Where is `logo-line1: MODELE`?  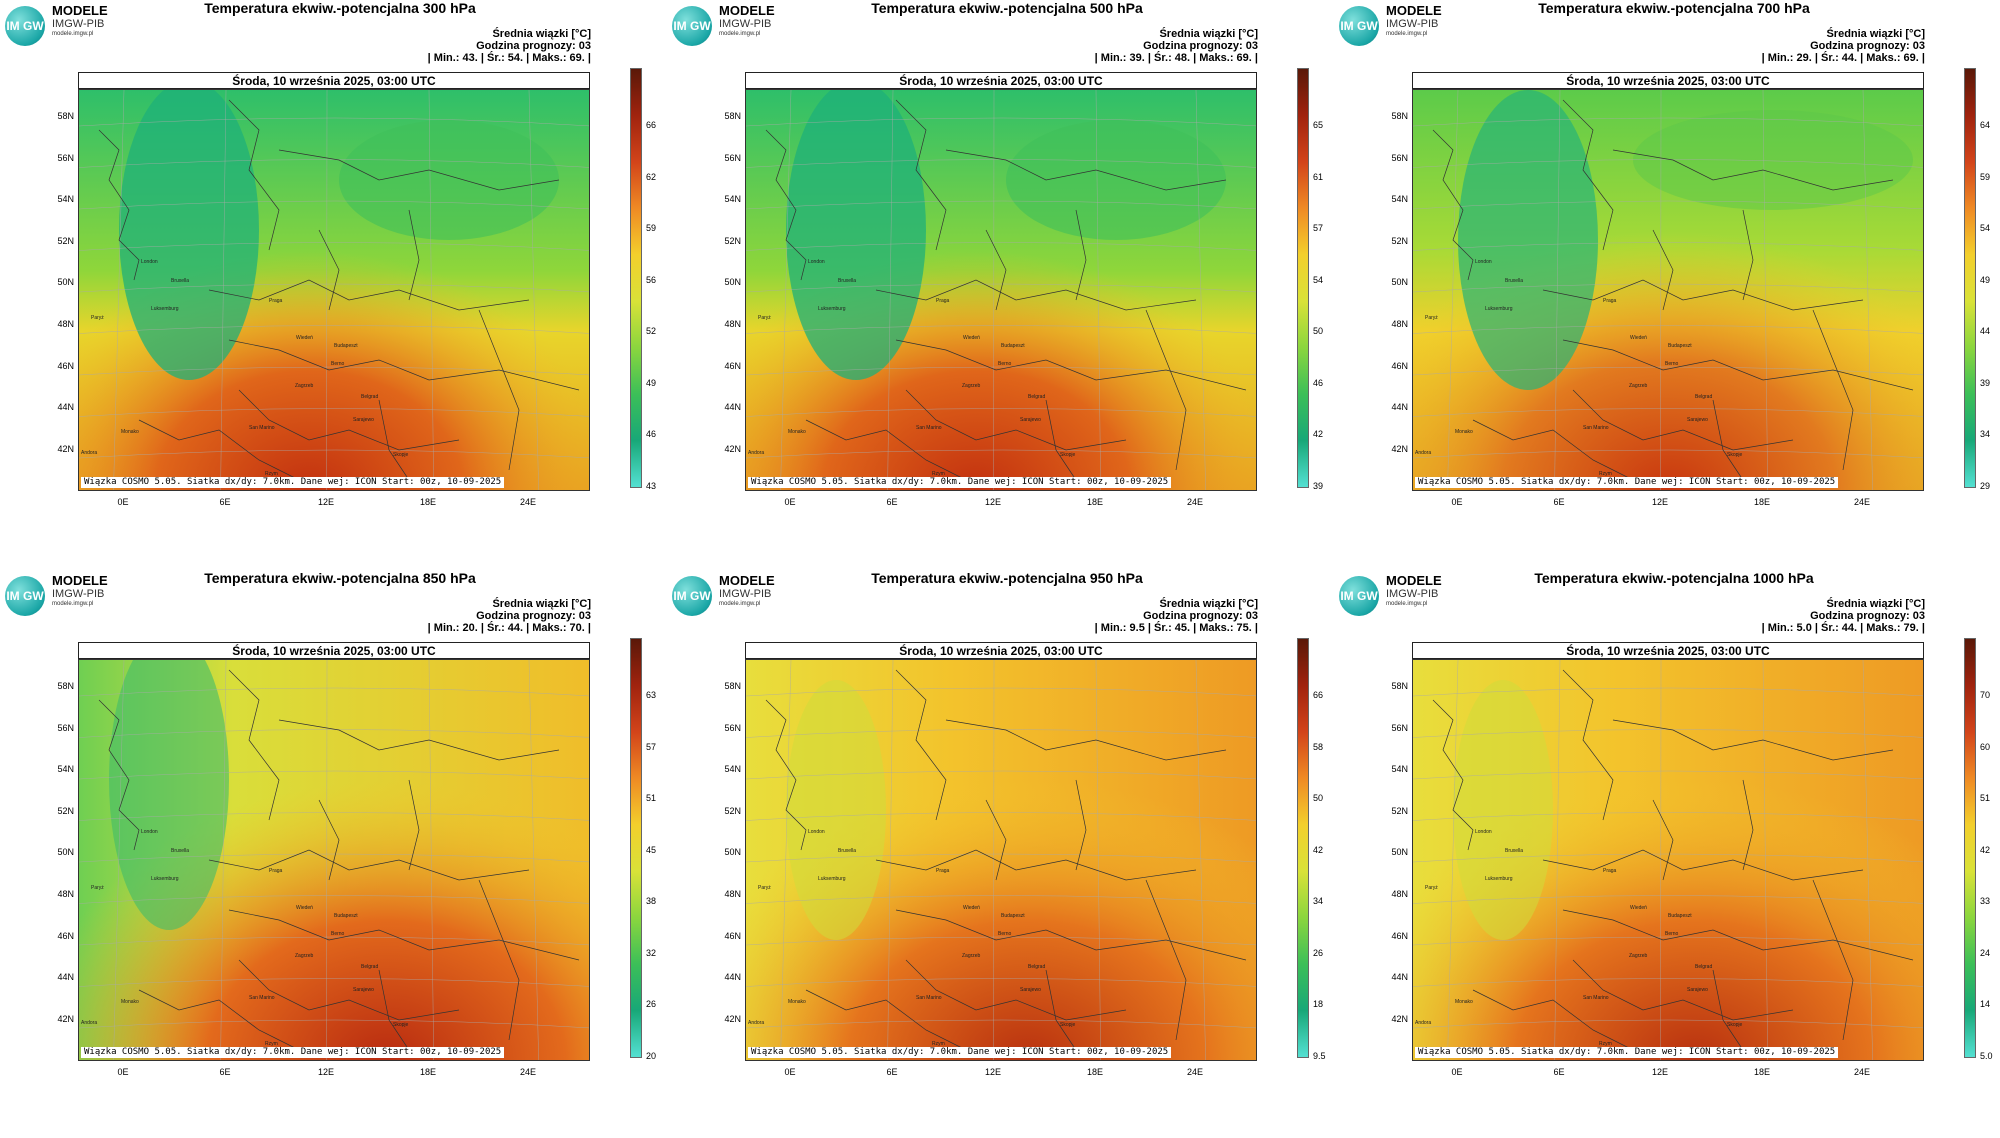
logo-line1: MODELE is located at coordinates (747, 11).